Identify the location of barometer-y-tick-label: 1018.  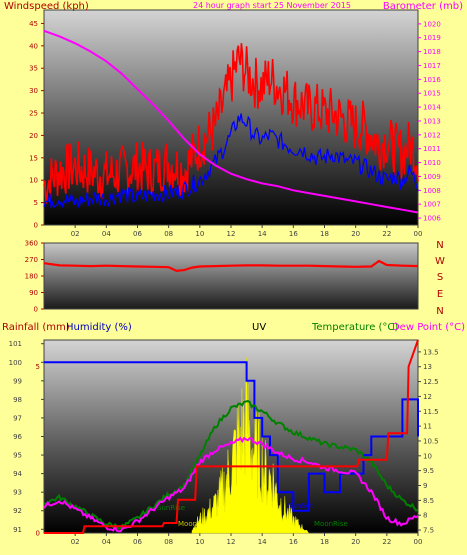
(432, 52).